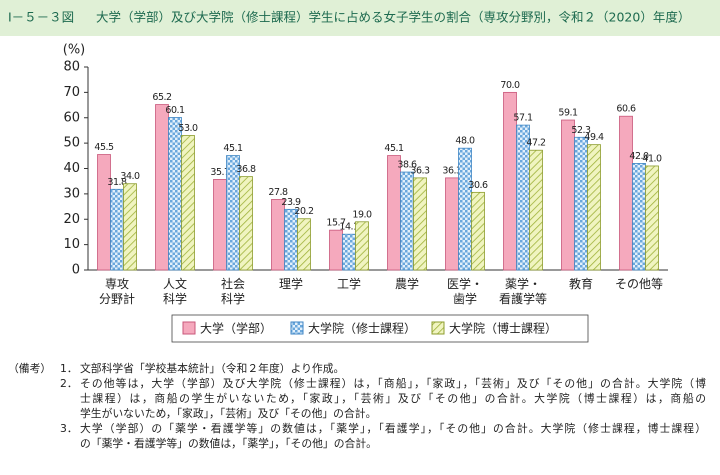 Image resolution: width=720 pixels, height=475 pixels. I want to click on note-text: 文部科学省「学校基本統計」（令和２年度）より作成。, so click(212, 368).